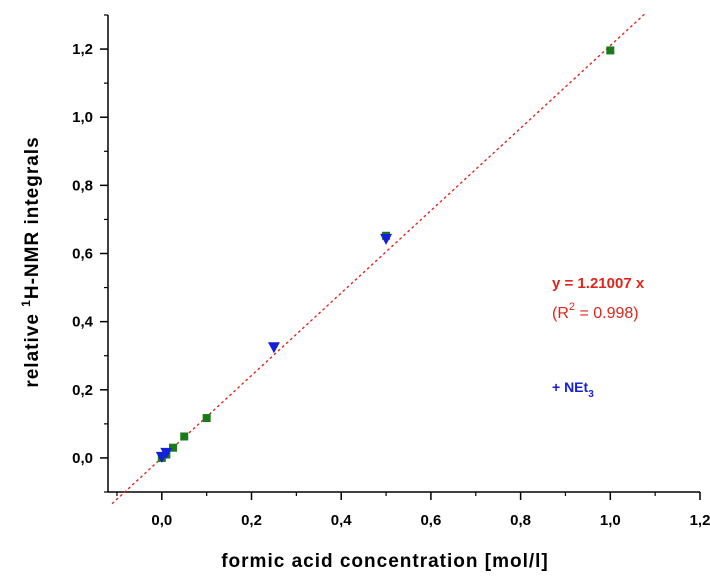 This screenshot has width=710, height=577. Describe the element at coordinates (598, 283) in the screenshot. I see `fit-equation-label: y = 1.21007 x` at that location.